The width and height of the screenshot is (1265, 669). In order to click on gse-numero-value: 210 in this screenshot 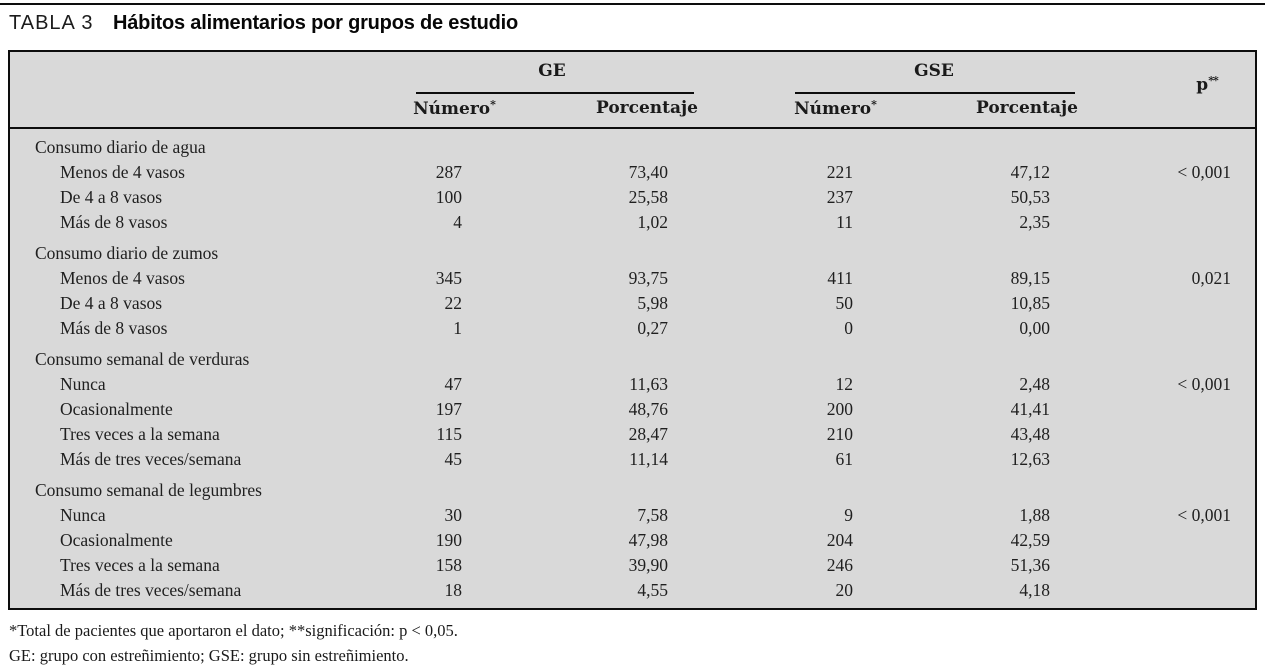, I will do `click(839, 434)`.